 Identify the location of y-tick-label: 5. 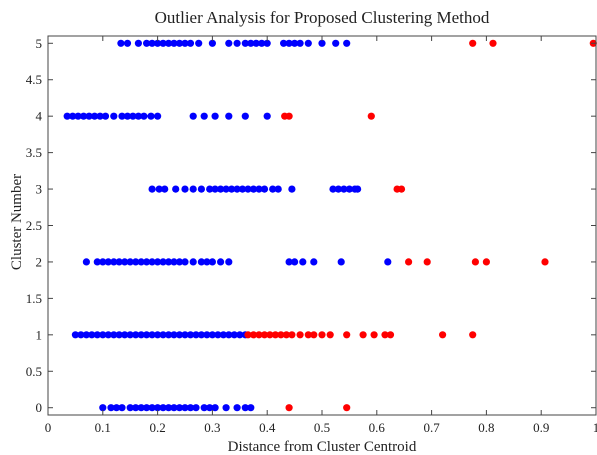
(39, 43).